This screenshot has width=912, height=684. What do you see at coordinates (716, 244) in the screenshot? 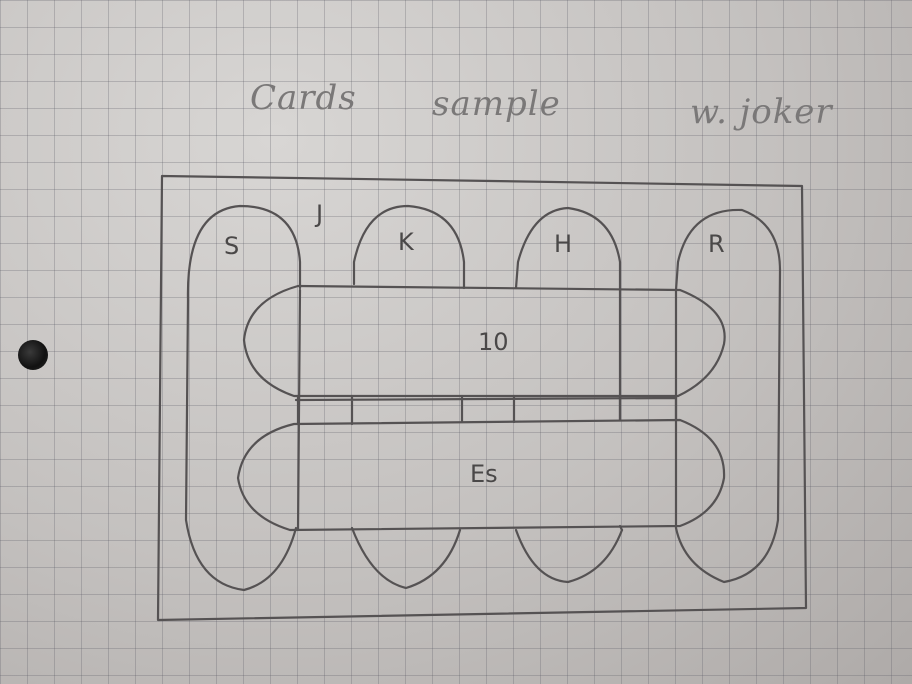
I see `card-label-r: R` at bounding box center [716, 244].